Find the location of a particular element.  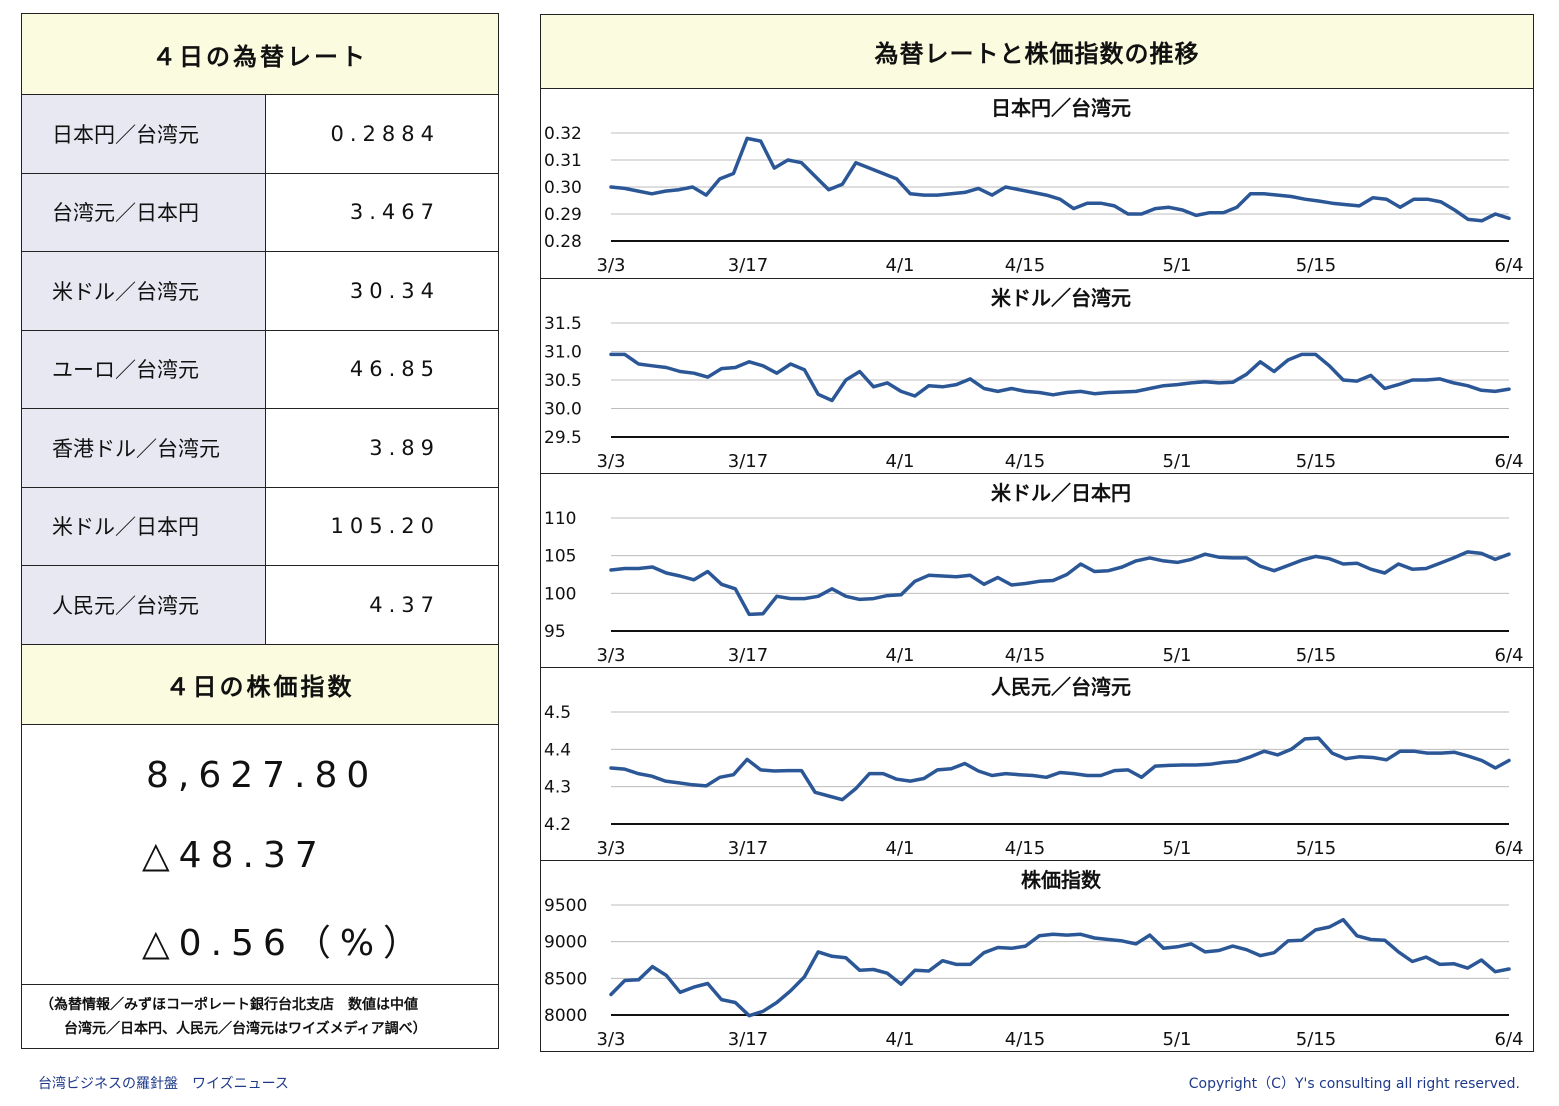

chart-title: 株価指数 is located at coordinates (1061, 880).